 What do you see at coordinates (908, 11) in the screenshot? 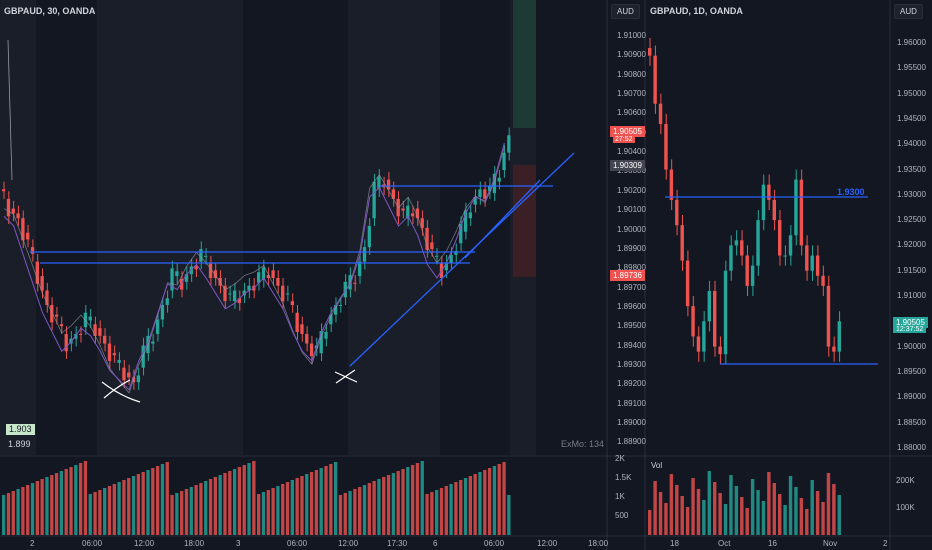
I see `right-currency-button: AUD` at bounding box center [908, 11].